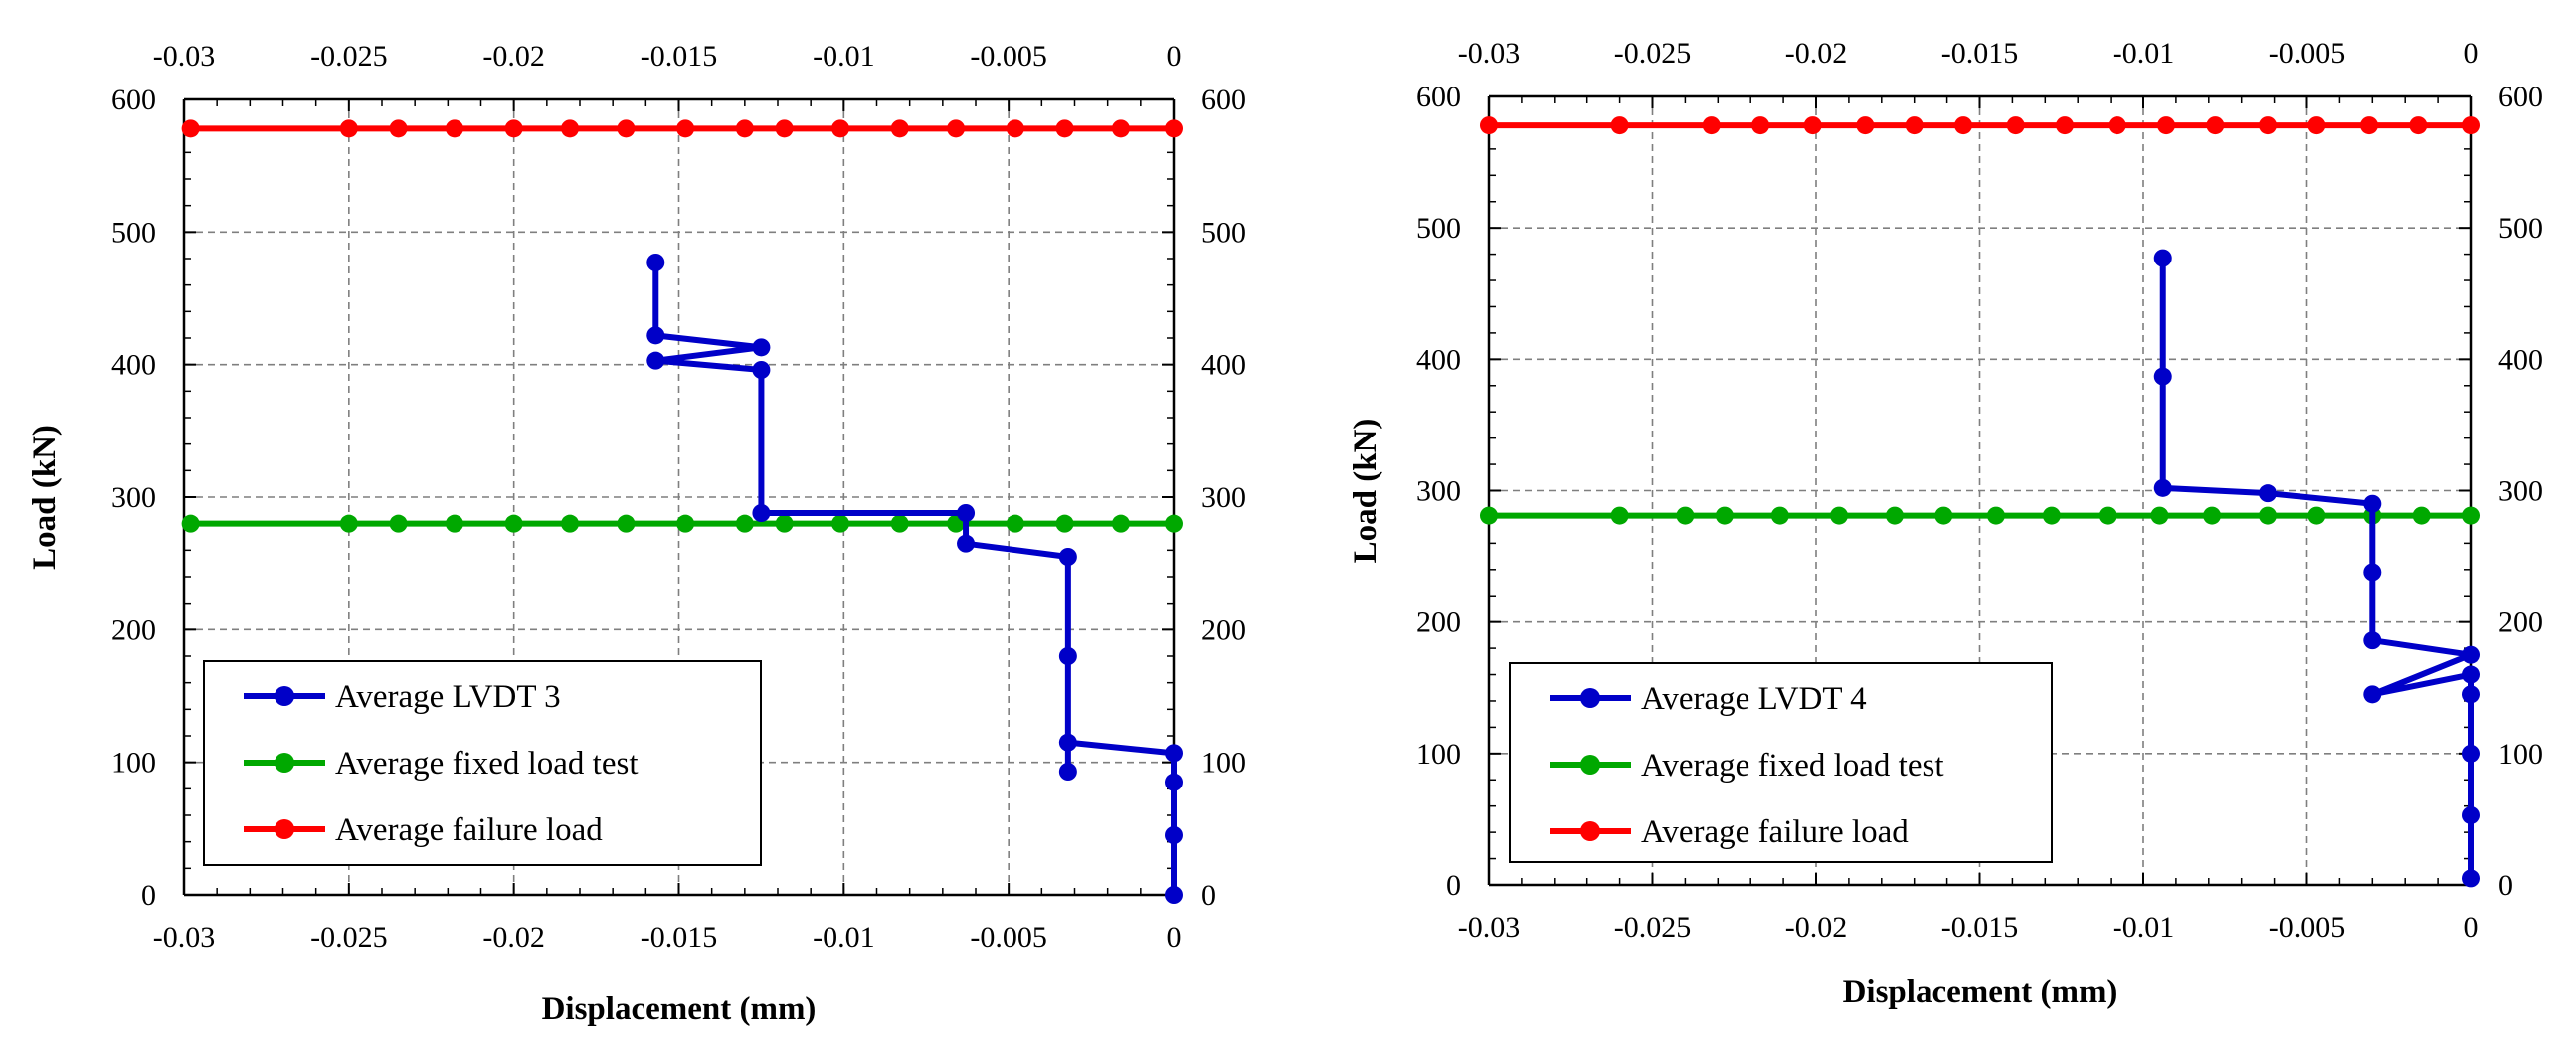  I want to click on y-axis-title: Load (kN), so click(45, 497).